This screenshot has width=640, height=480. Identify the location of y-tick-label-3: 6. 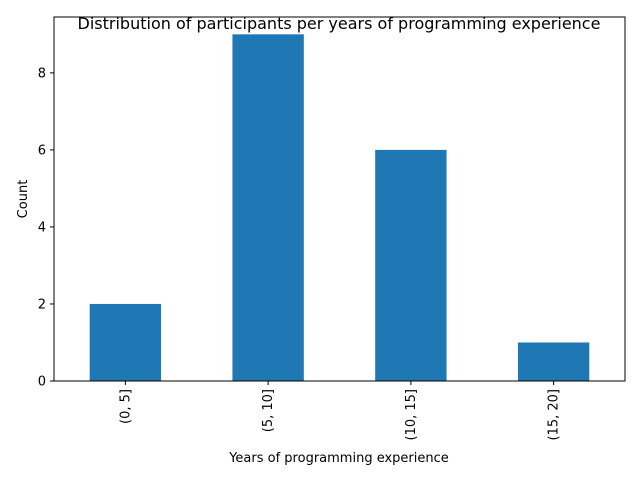
(42, 150).